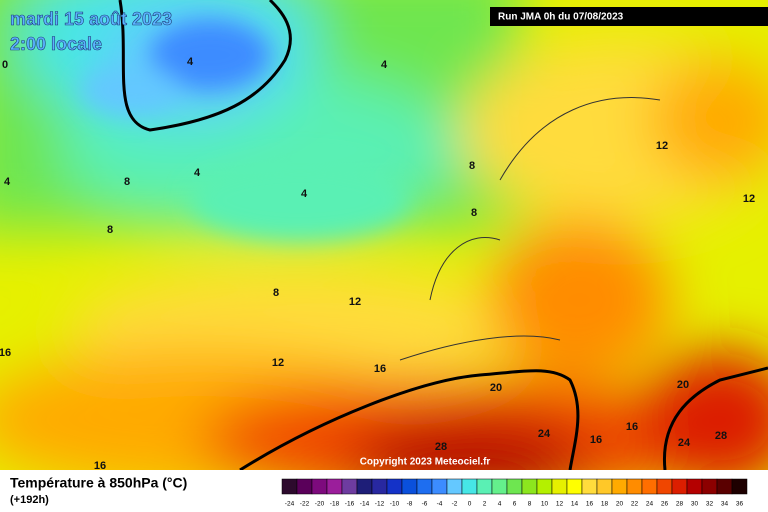 This screenshot has height=512, width=768. I want to click on contour-label: 0, so click(5, 65).